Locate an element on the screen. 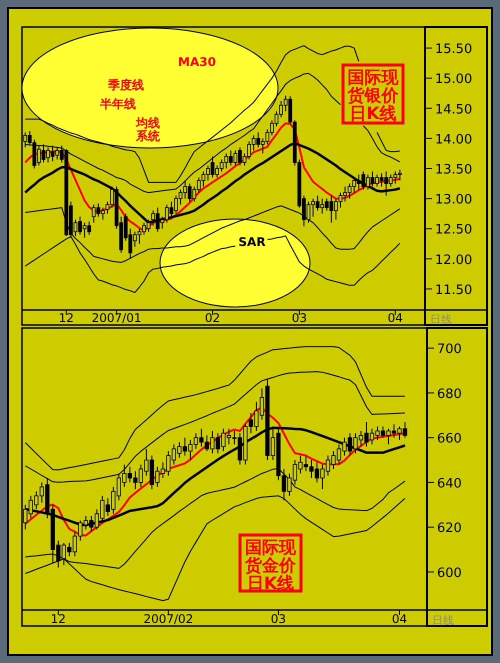 The width and height of the screenshot is (500, 663). y-tick-label: 620 is located at coordinates (449, 528).